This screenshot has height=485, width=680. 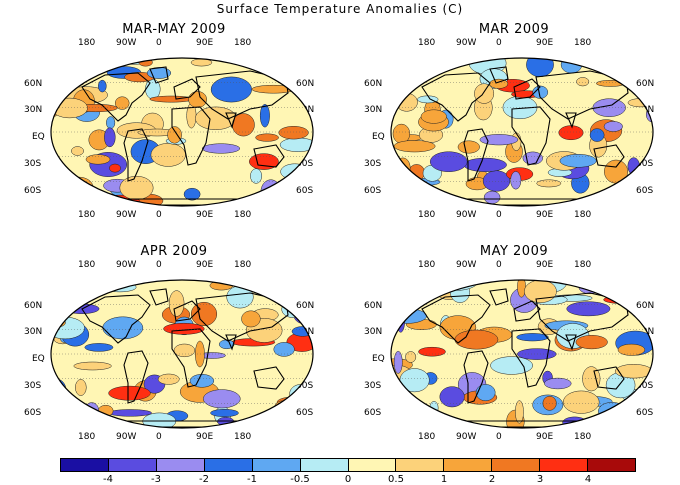 I want to click on colorbar-tick-label: 3, so click(x=540, y=479).